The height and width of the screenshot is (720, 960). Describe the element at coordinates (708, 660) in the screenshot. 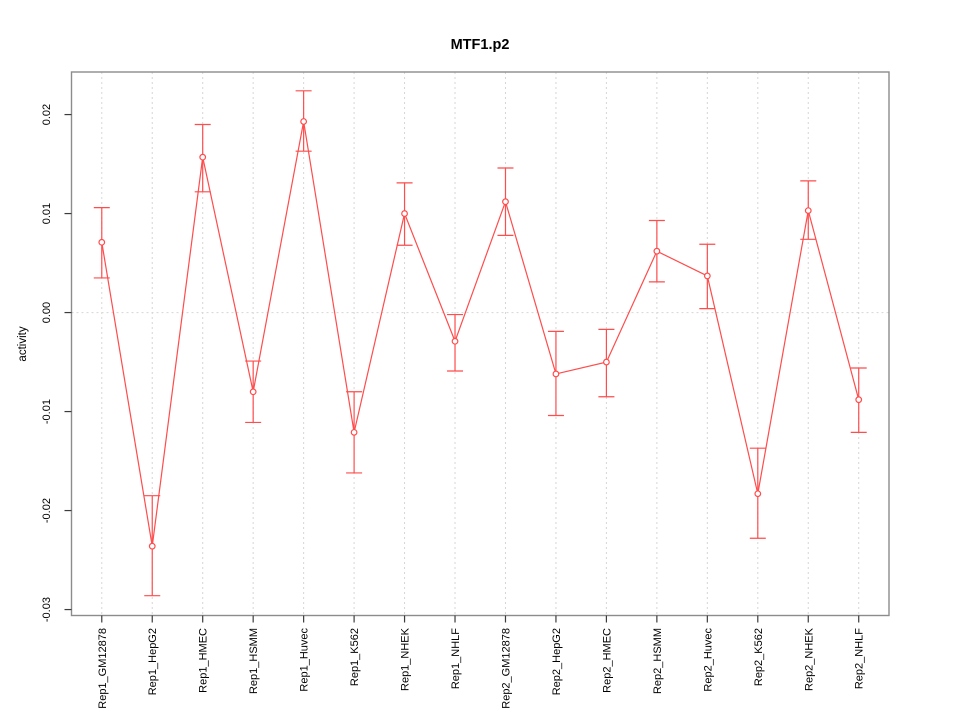

I see `x-tick-label: Rep2_Huvec` at that location.